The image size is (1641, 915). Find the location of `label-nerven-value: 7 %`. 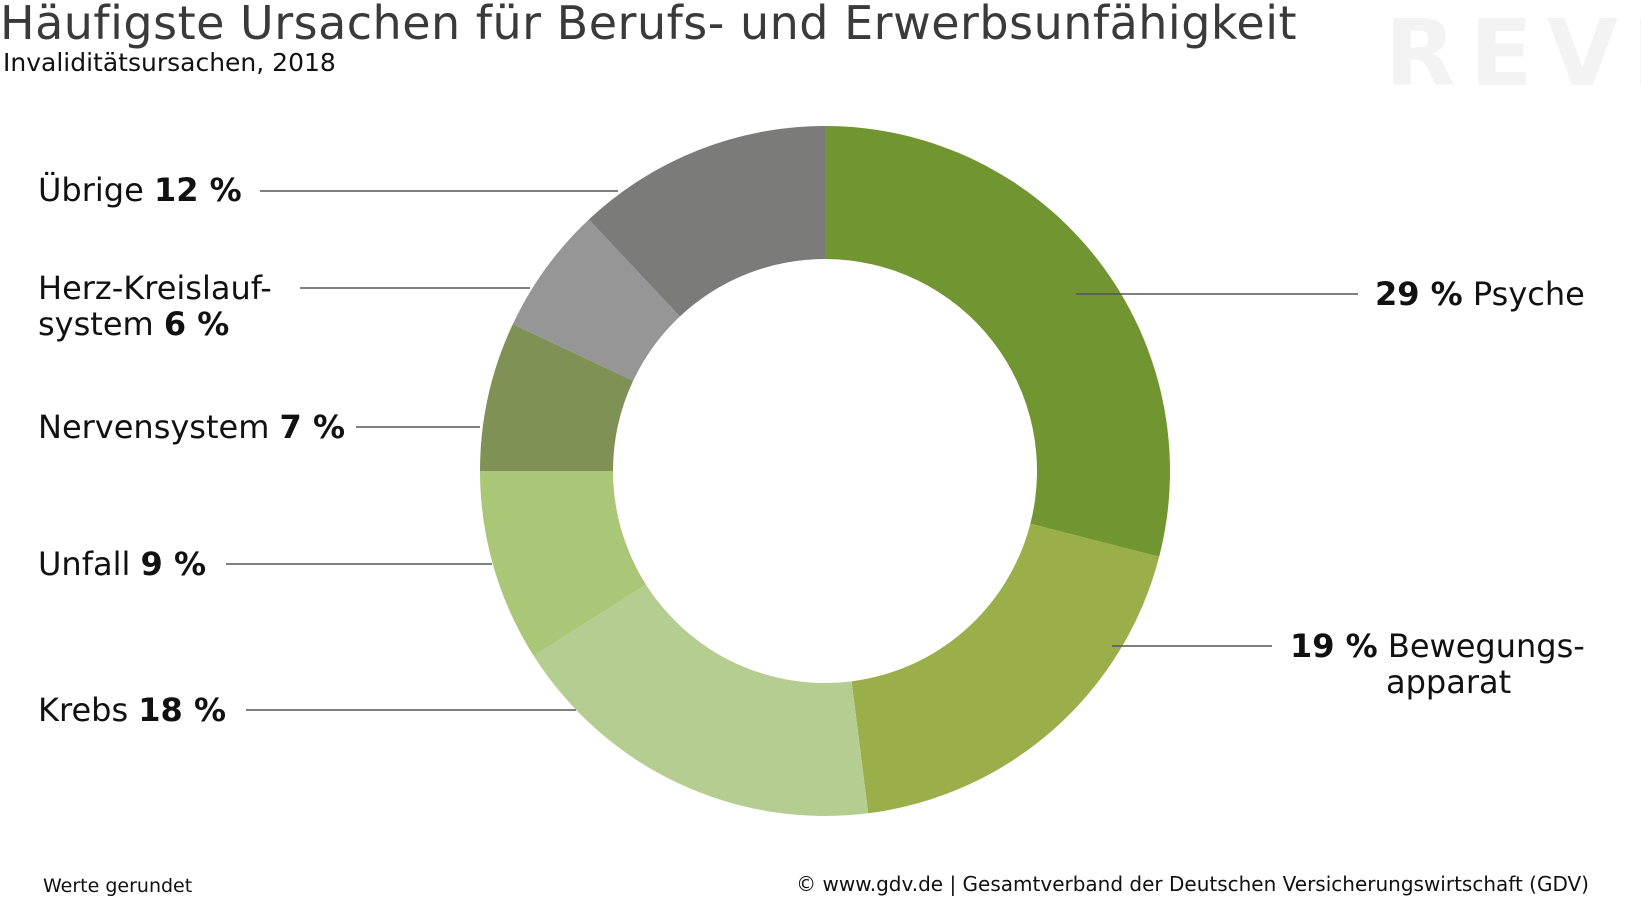

label-nerven-value: 7 % is located at coordinates (312, 427).